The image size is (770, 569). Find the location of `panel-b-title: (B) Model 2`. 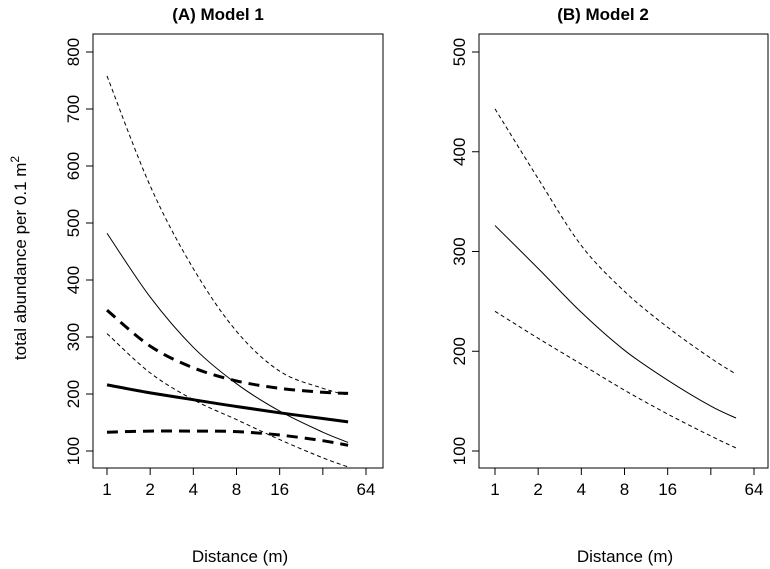

panel-b-title: (B) Model 2 is located at coordinates (603, 14).